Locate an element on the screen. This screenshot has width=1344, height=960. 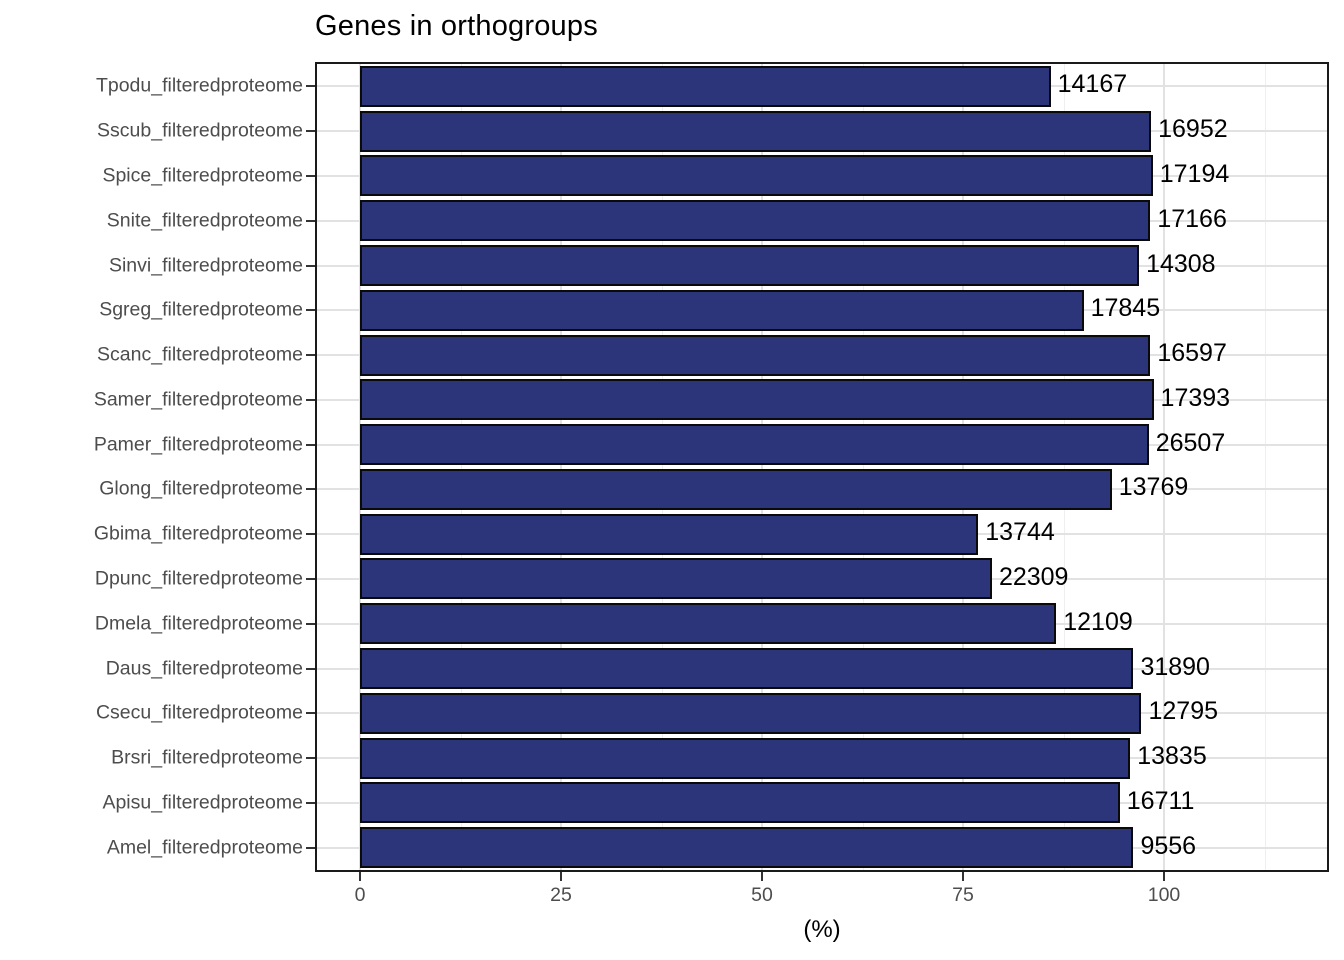
bar-value-label: 13744 is located at coordinates (1020, 532).